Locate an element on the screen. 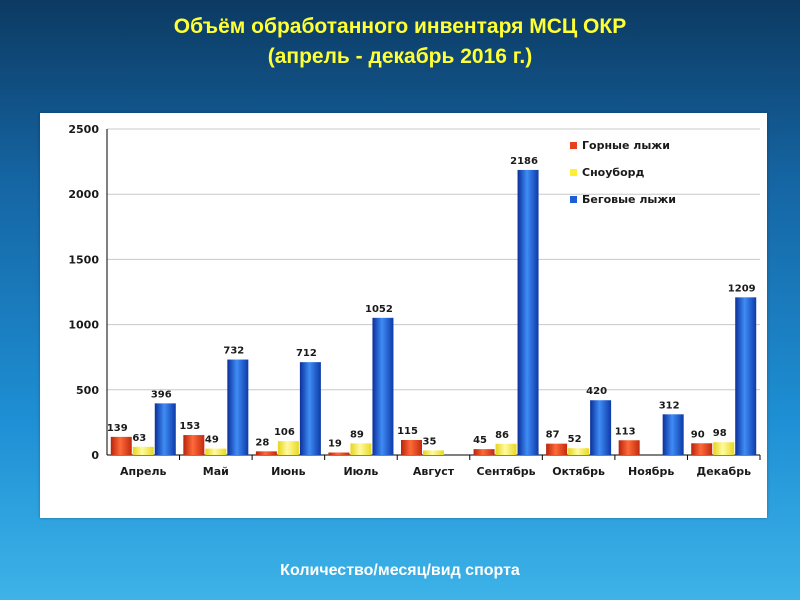 The width and height of the screenshot is (800, 600). data-label: 63 is located at coordinates (139, 438).